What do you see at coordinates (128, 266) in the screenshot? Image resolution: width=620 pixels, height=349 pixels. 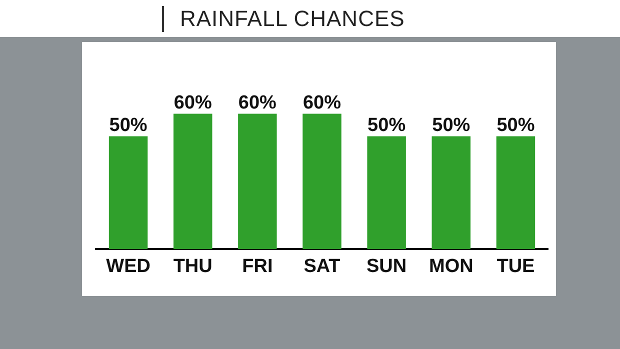 I see `x-tick-label: WED` at bounding box center [128, 266].